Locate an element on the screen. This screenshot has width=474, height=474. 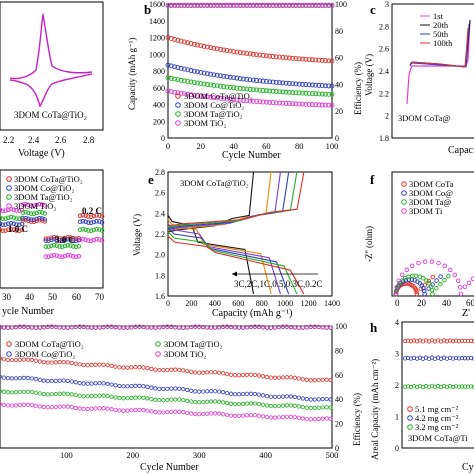
panel-b-y2tick: 20 is located at coordinates (339, 111).